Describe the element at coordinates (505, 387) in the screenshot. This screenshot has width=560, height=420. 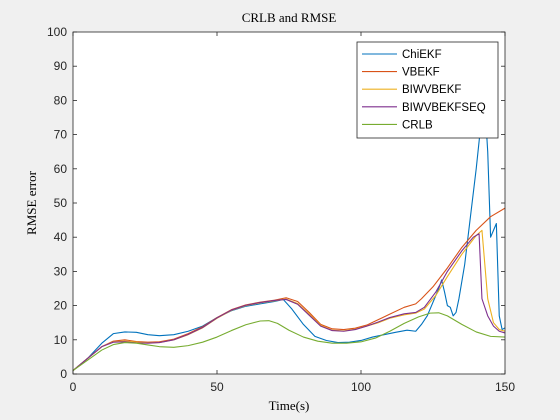
I see `x-tick-label: 150` at that location.